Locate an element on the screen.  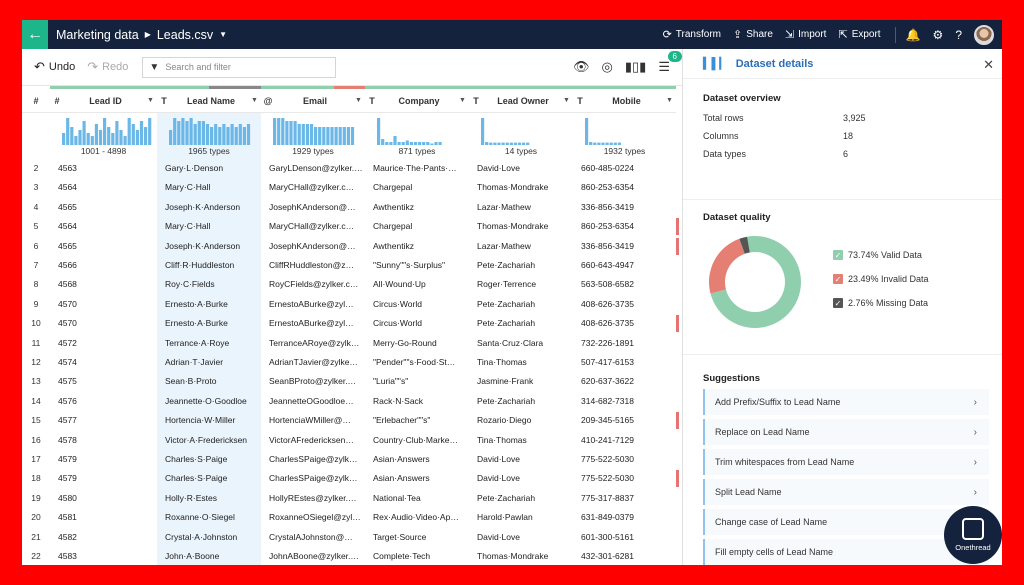
cell-owner: Lazar·Mathew is located at coordinates (504, 245).